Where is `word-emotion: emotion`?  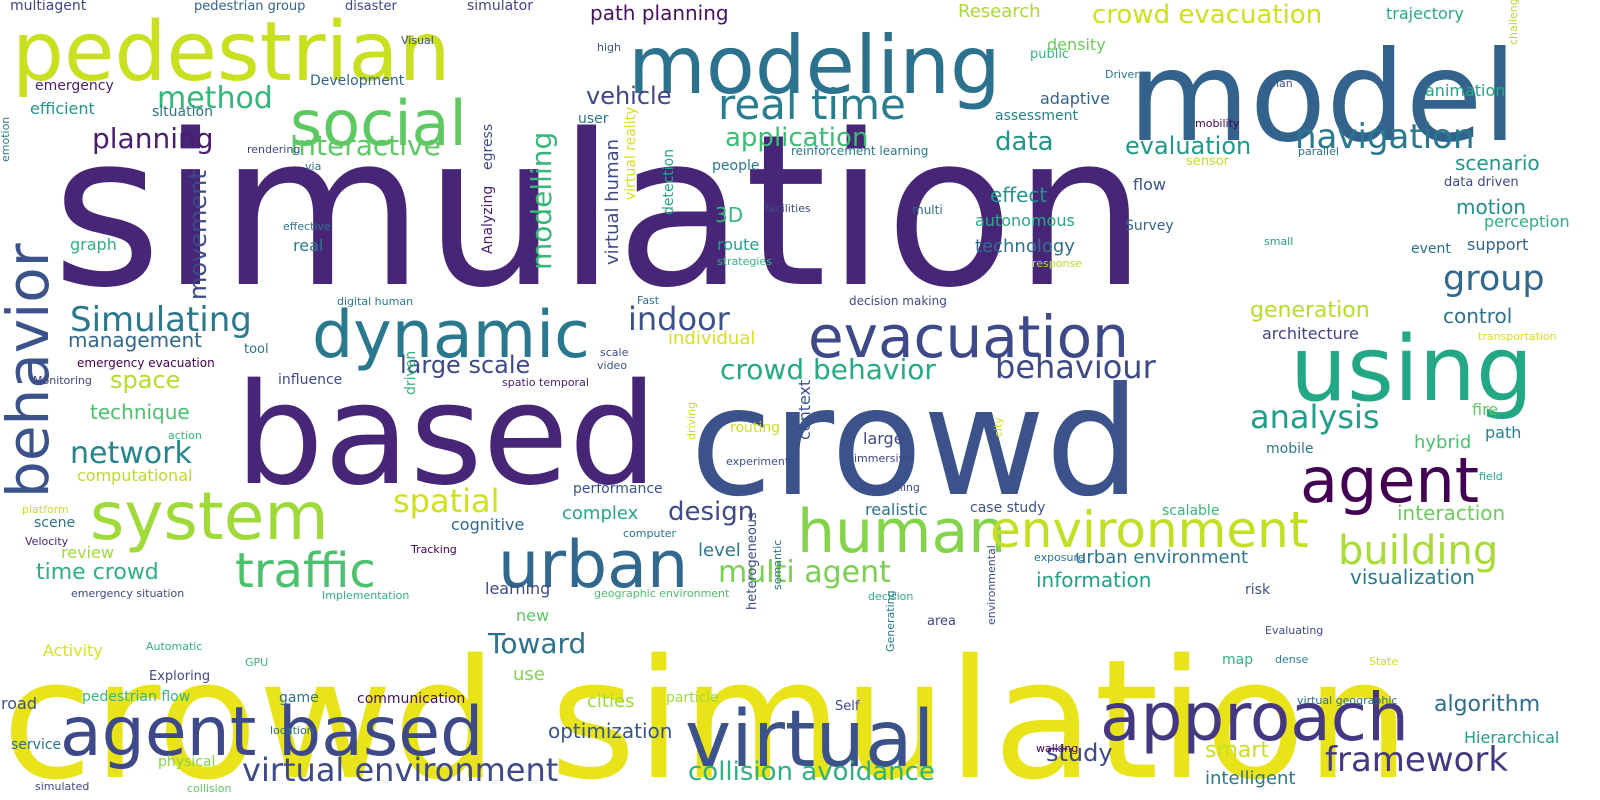 word-emotion: emotion is located at coordinates (6, 139).